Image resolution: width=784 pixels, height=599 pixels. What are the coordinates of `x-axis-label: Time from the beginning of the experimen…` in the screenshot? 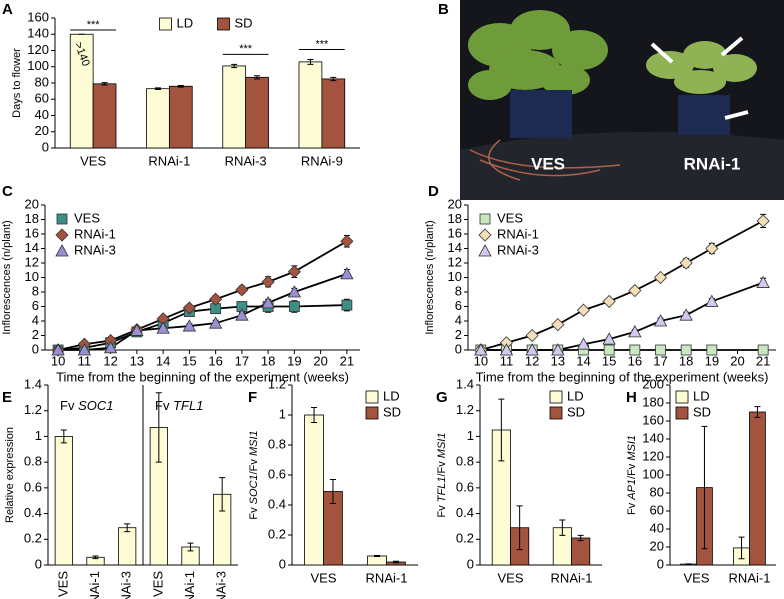 It's located at (202, 376).